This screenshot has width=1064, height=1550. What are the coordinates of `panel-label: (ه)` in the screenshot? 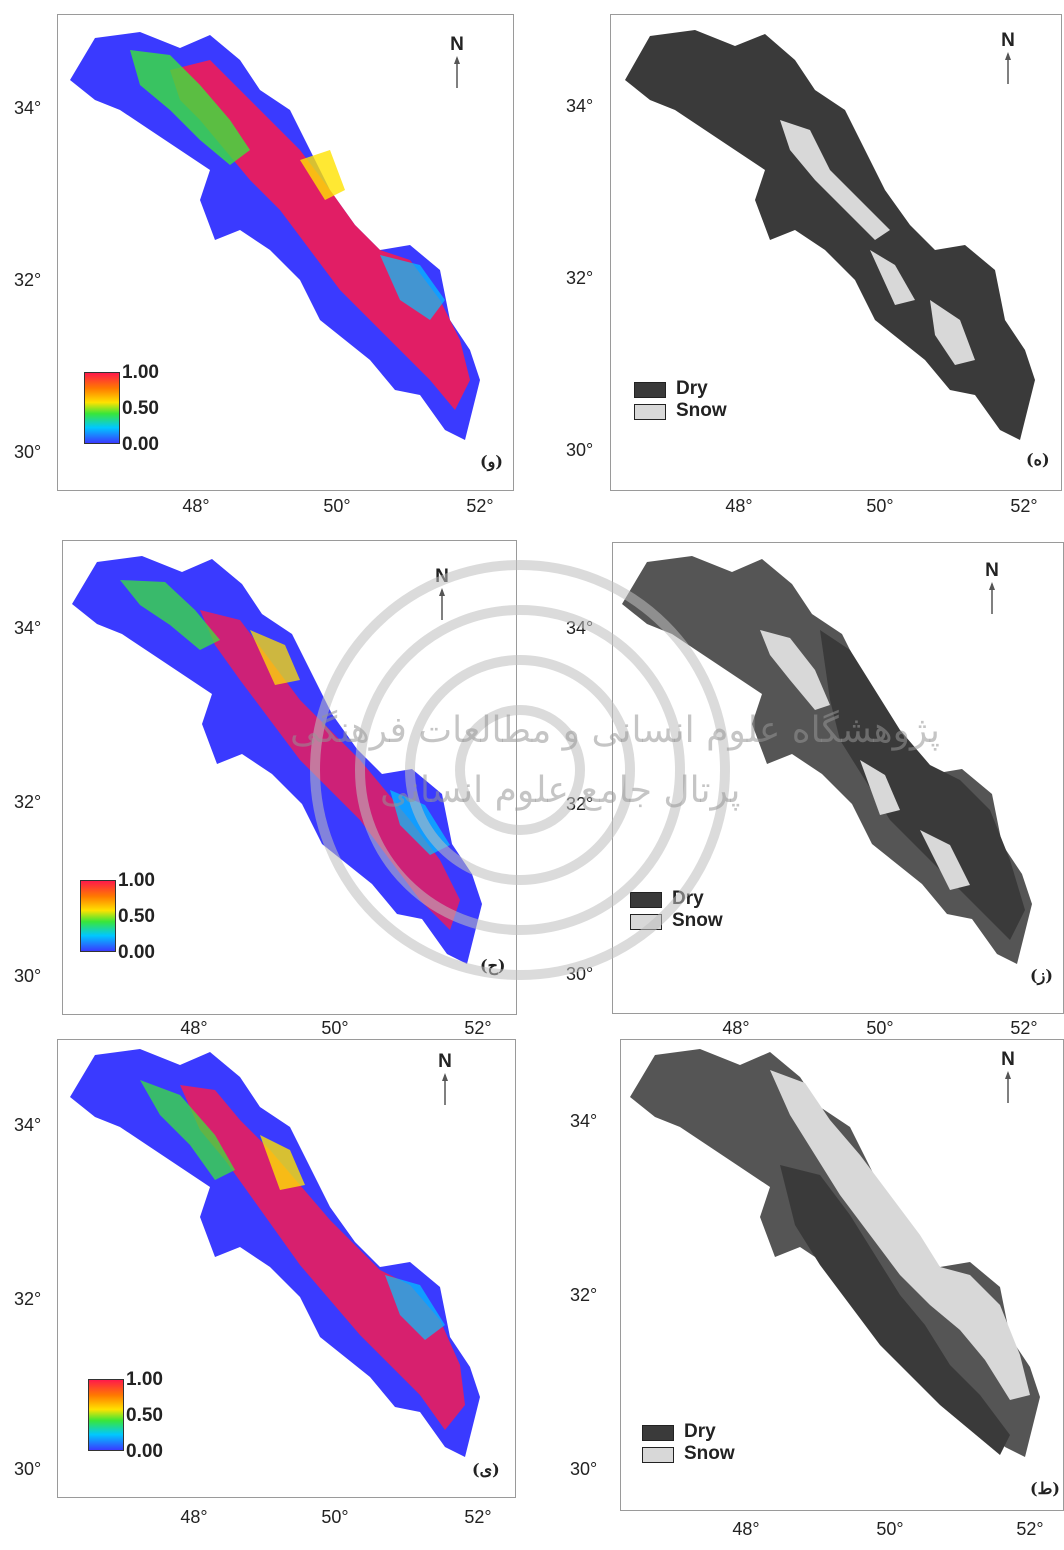 It's located at (1038, 459).